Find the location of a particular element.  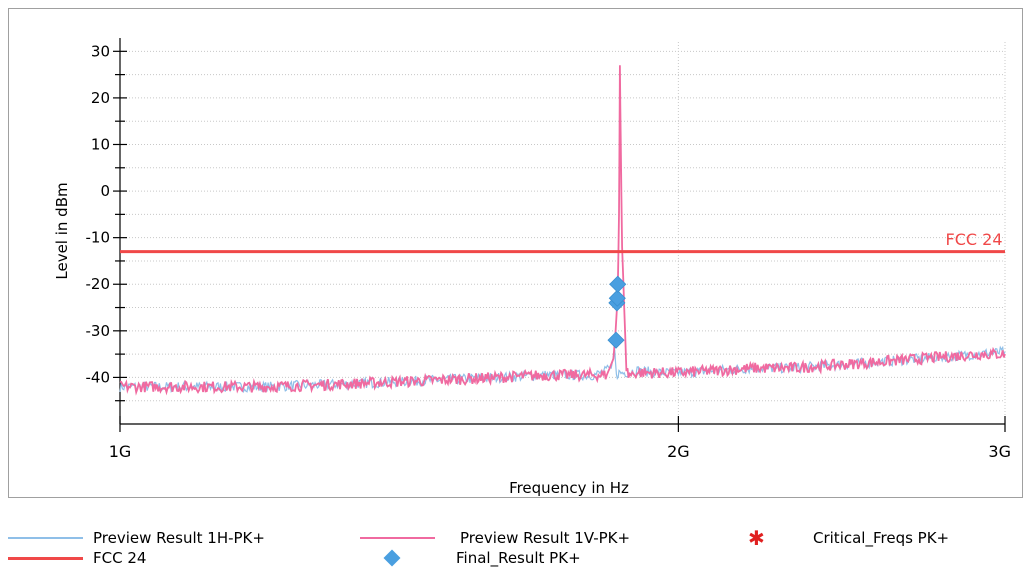

legend-swatch-limit is located at coordinates (45, 558).